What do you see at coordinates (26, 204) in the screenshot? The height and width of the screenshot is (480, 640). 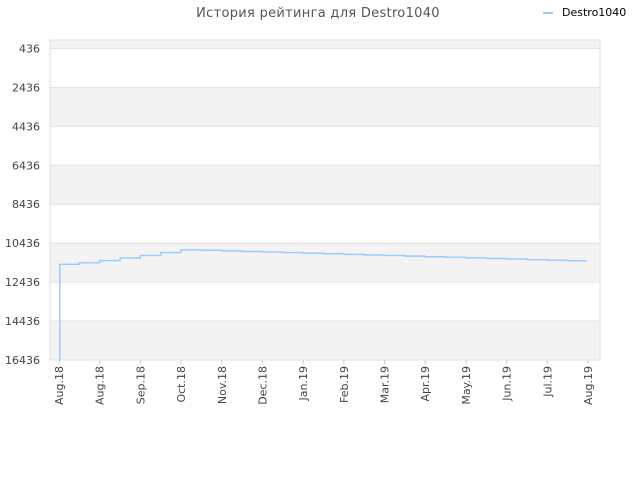 I see `y-tick-label: 8436` at bounding box center [26, 204].